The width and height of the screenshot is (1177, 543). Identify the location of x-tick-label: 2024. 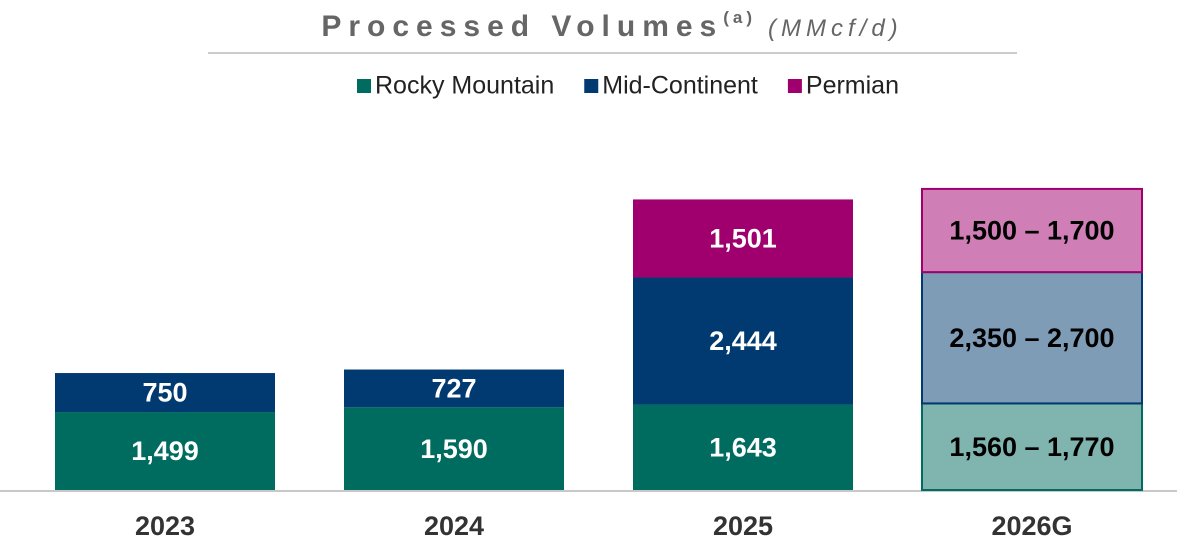
(454, 526).